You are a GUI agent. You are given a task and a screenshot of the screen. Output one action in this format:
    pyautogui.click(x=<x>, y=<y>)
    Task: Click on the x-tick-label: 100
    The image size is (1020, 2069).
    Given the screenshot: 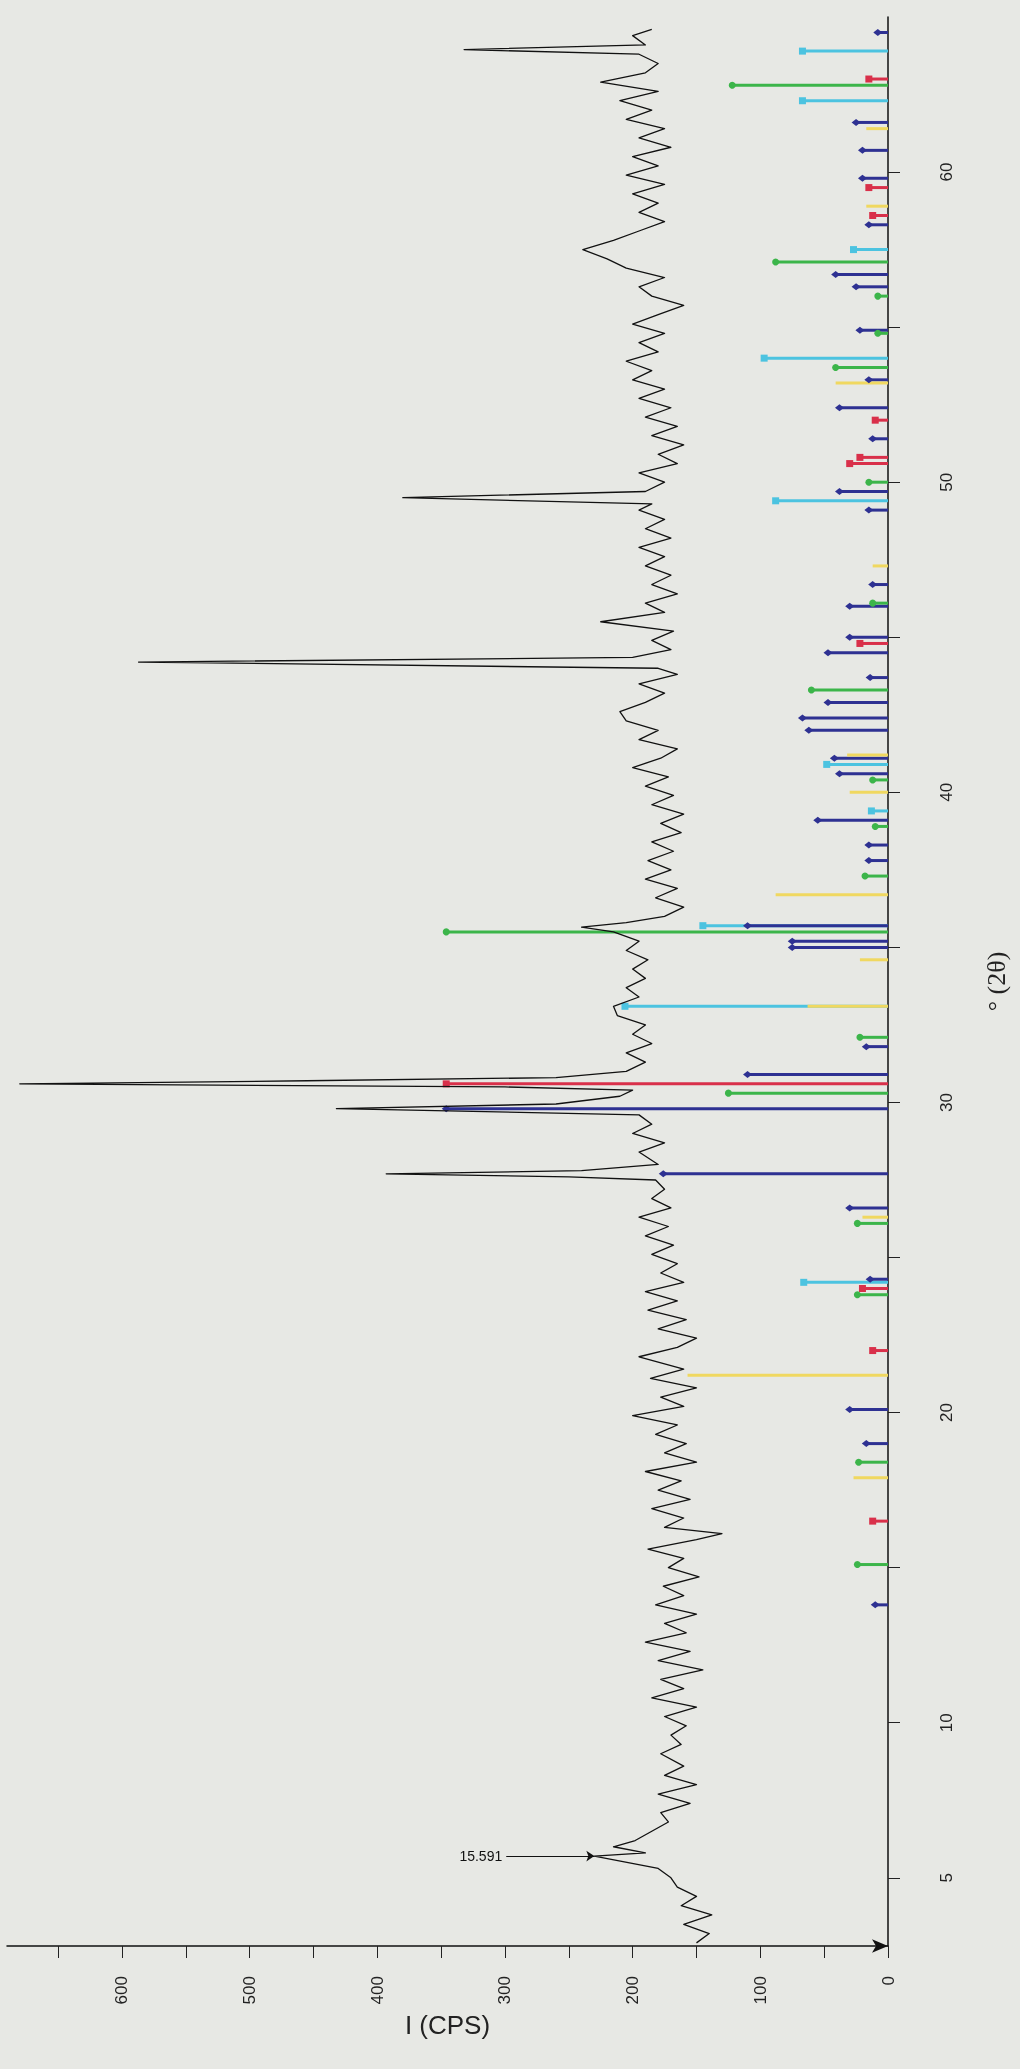 What is the action you would take?
    pyautogui.click(x=760, y=1990)
    